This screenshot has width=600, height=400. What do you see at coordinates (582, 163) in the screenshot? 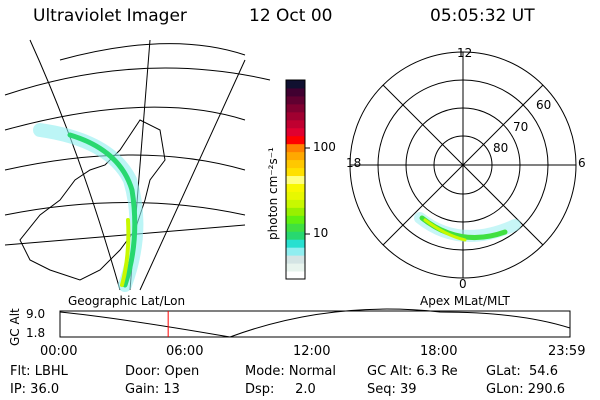
I see `mlt-6: 6` at bounding box center [582, 163].